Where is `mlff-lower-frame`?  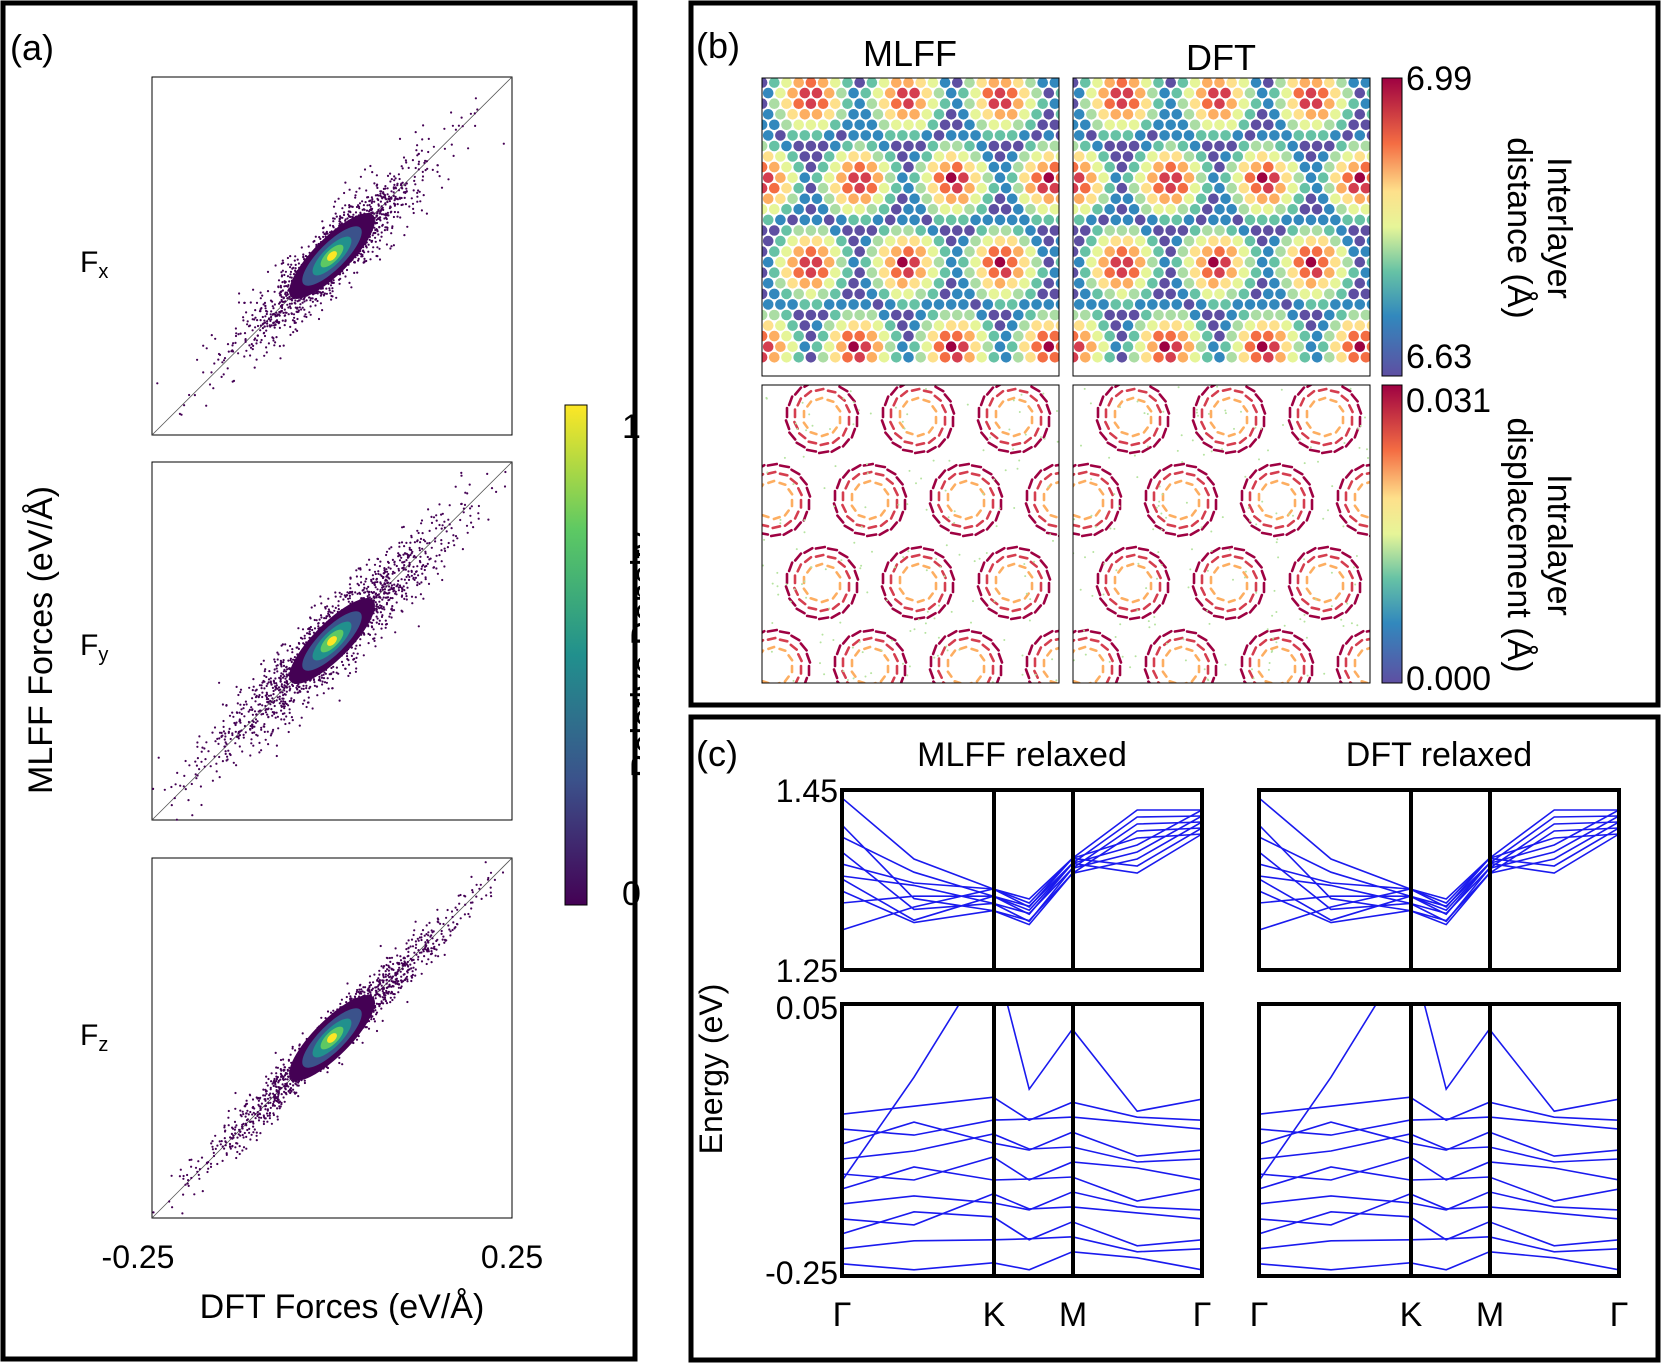 mlff-lower-frame is located at coordinates (1022, 1140).